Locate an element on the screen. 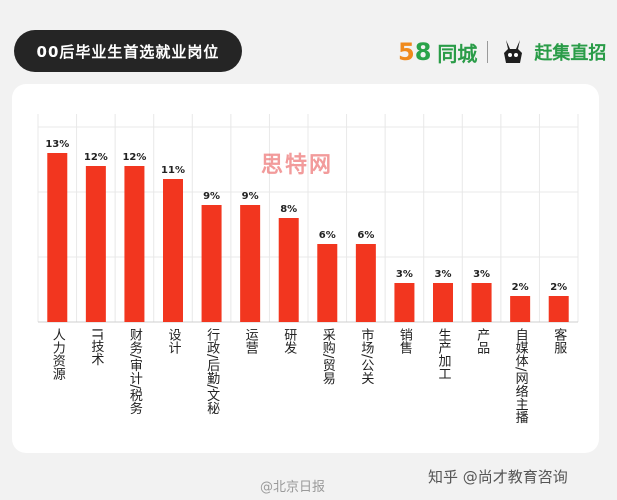 This screenshot has width=617, height=500. data-label-10: 3% is located at coordinates (443, 274).